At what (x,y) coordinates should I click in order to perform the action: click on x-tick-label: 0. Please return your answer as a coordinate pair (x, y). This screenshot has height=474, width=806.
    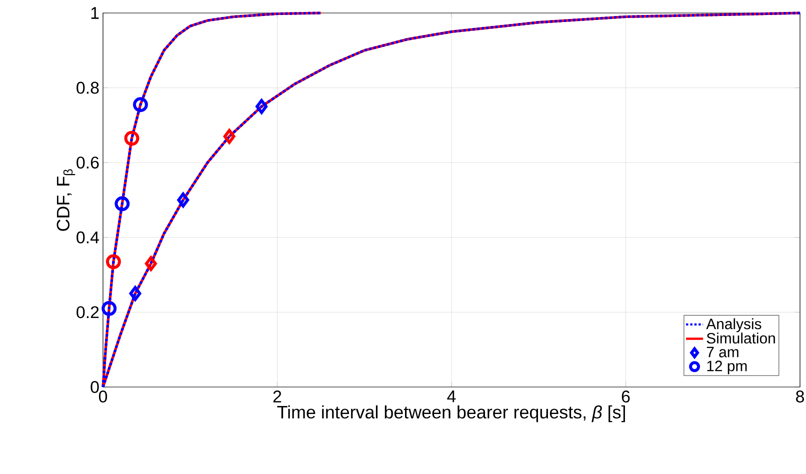
    Looking at the image, I should click on (103, 396).